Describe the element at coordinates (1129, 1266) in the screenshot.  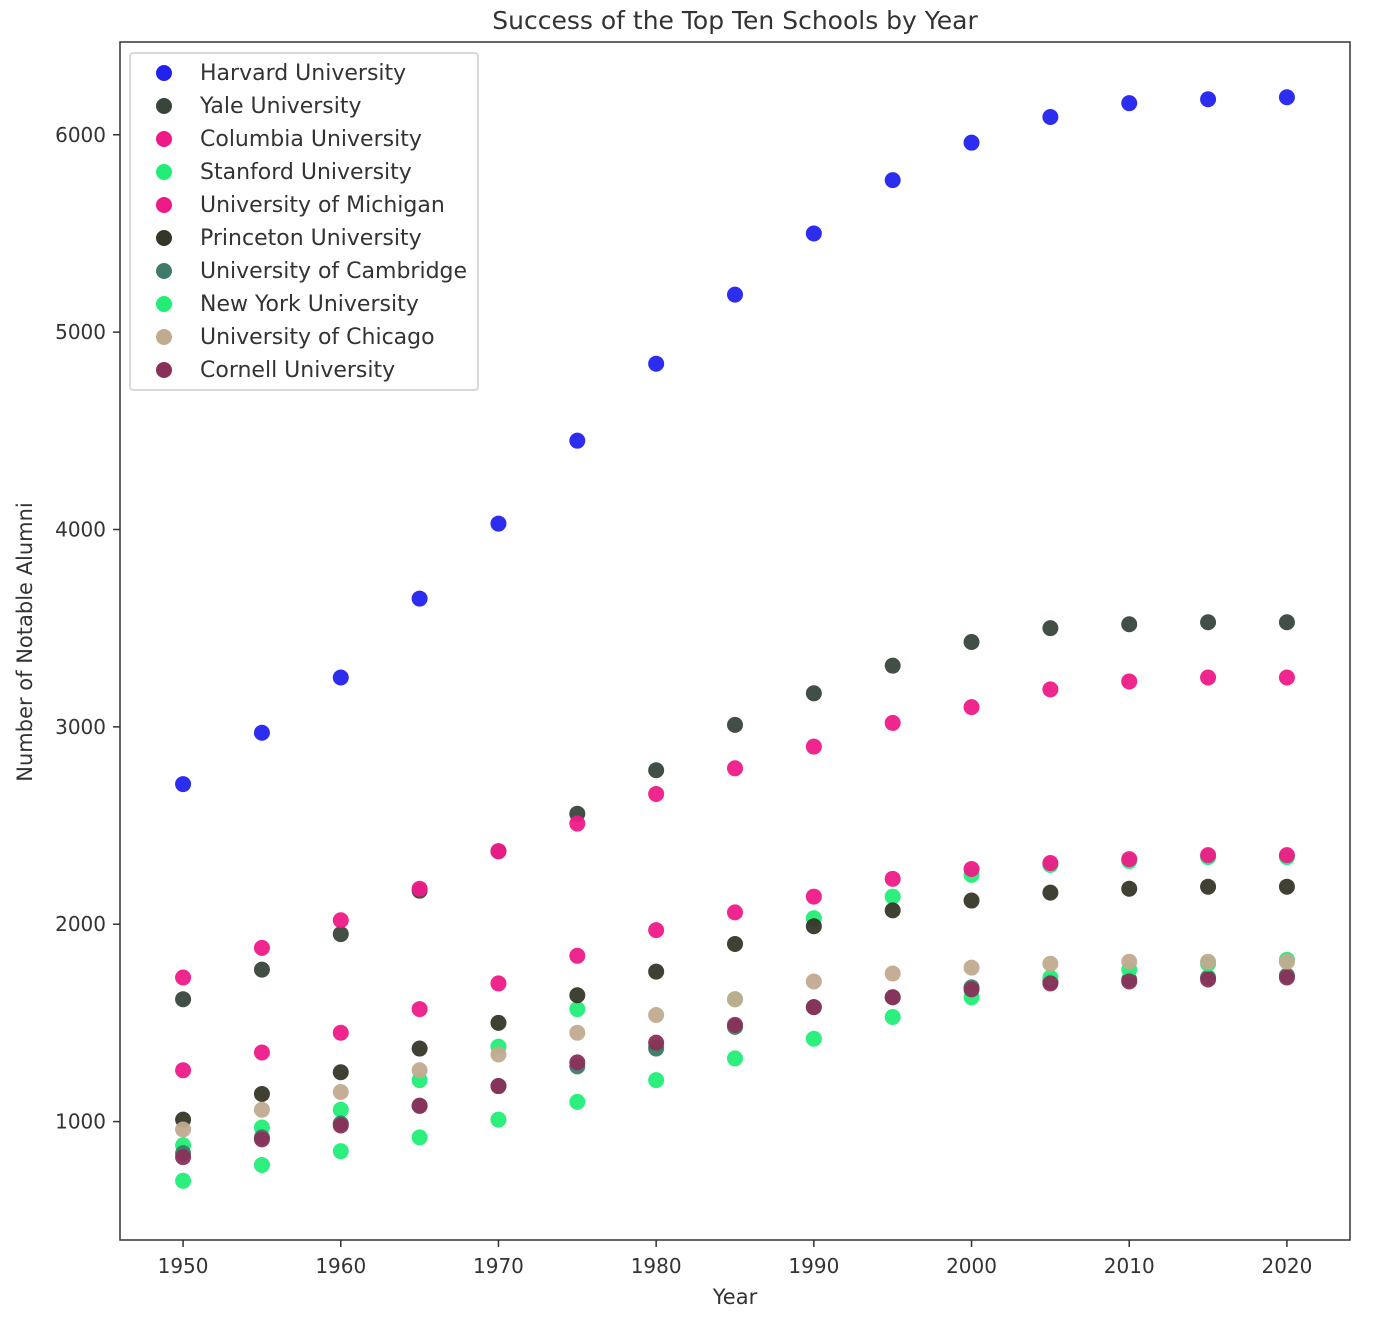
I see `x-tick-label: 2010` at that location.